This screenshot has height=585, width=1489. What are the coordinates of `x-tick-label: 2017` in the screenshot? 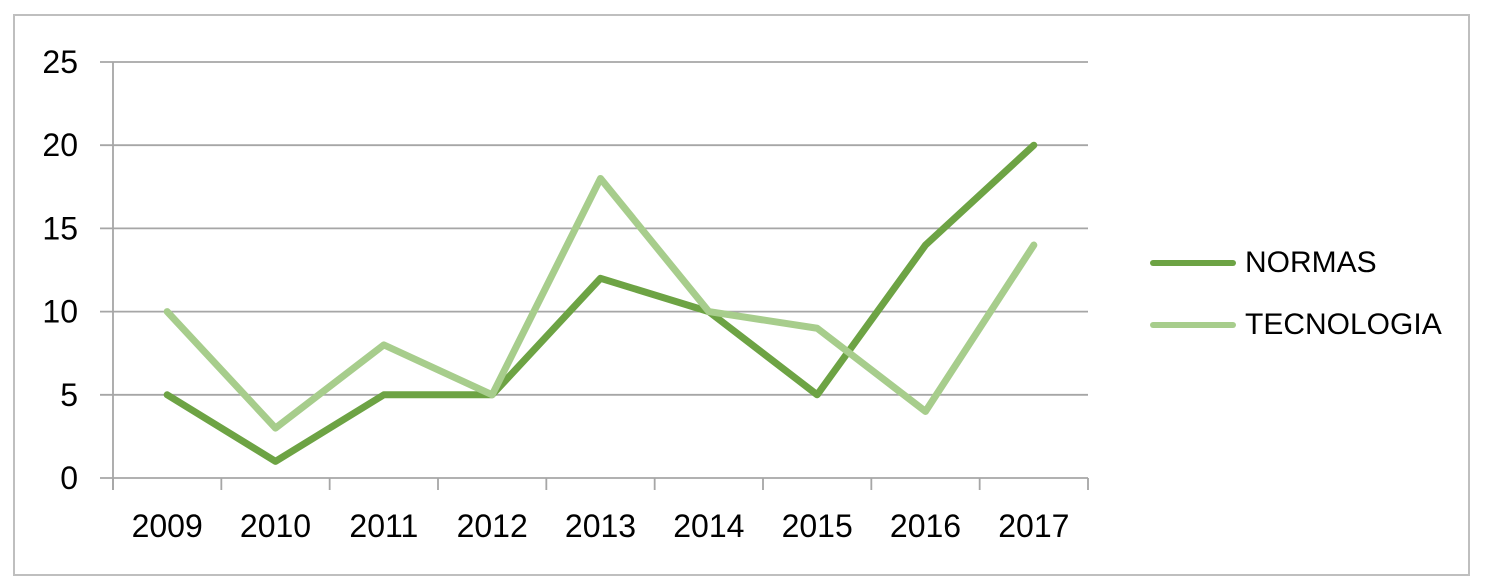 It's located at (1033, 526).